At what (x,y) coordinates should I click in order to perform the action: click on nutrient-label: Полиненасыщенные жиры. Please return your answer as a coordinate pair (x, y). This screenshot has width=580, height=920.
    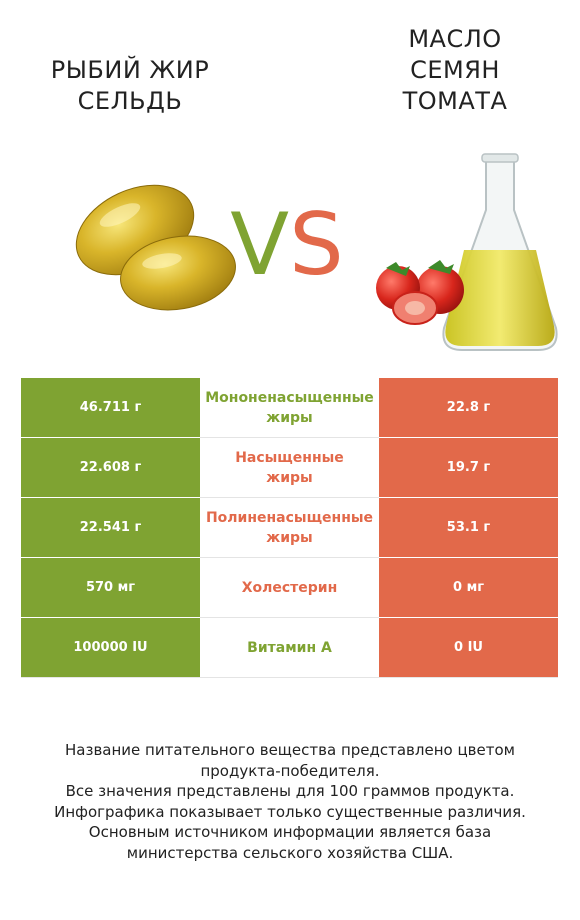
    Looking at the image, I should click on (289, 528).